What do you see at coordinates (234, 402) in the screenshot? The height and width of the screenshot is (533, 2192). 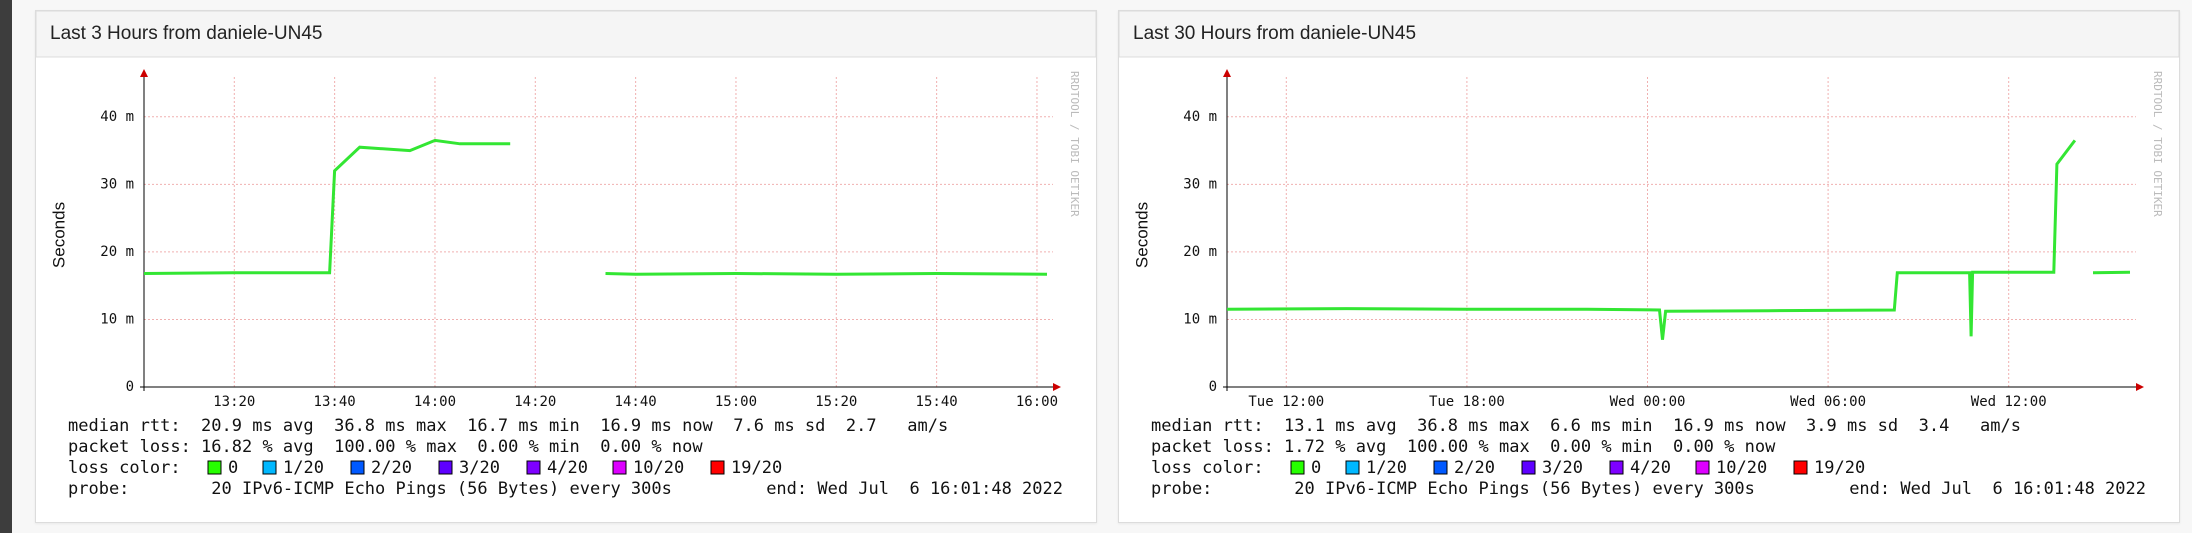 I see `x-tick-label: 13:20` at bounding box center [234, 402].